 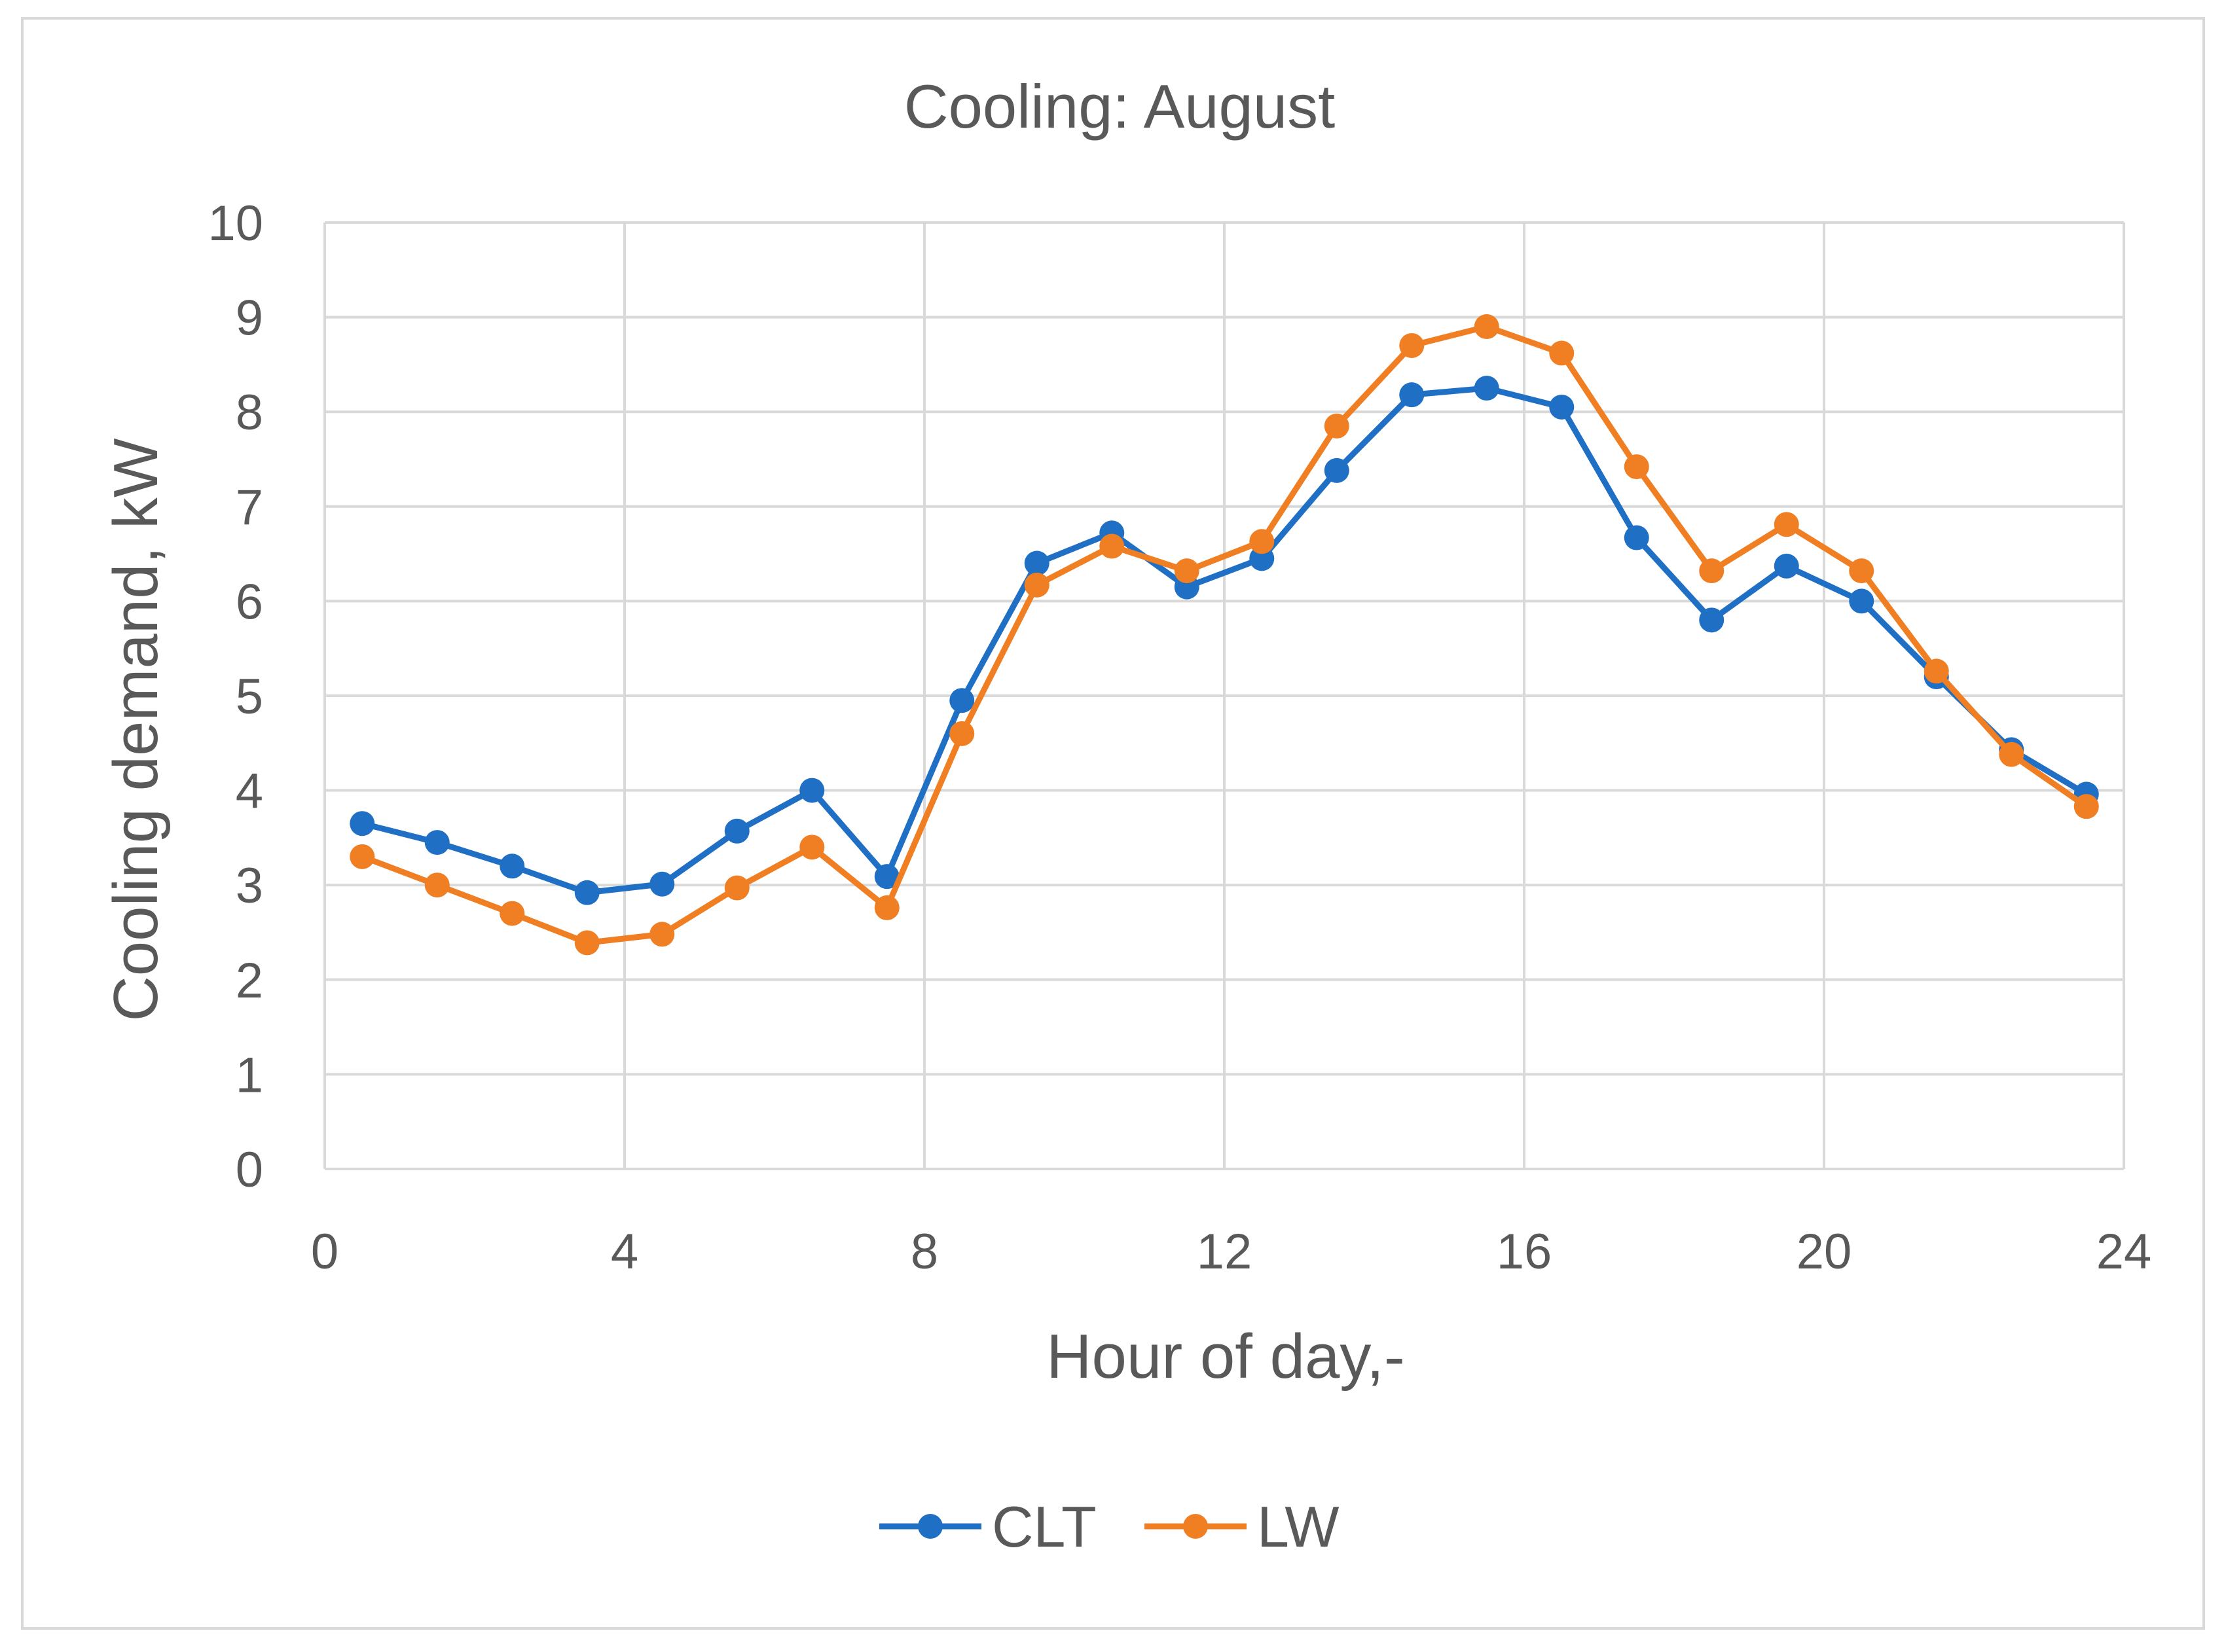 What do you see at coordinates (249, 318) in the screenshot?
I see `y-tick-label: 9` at bounding box center [249, 318].